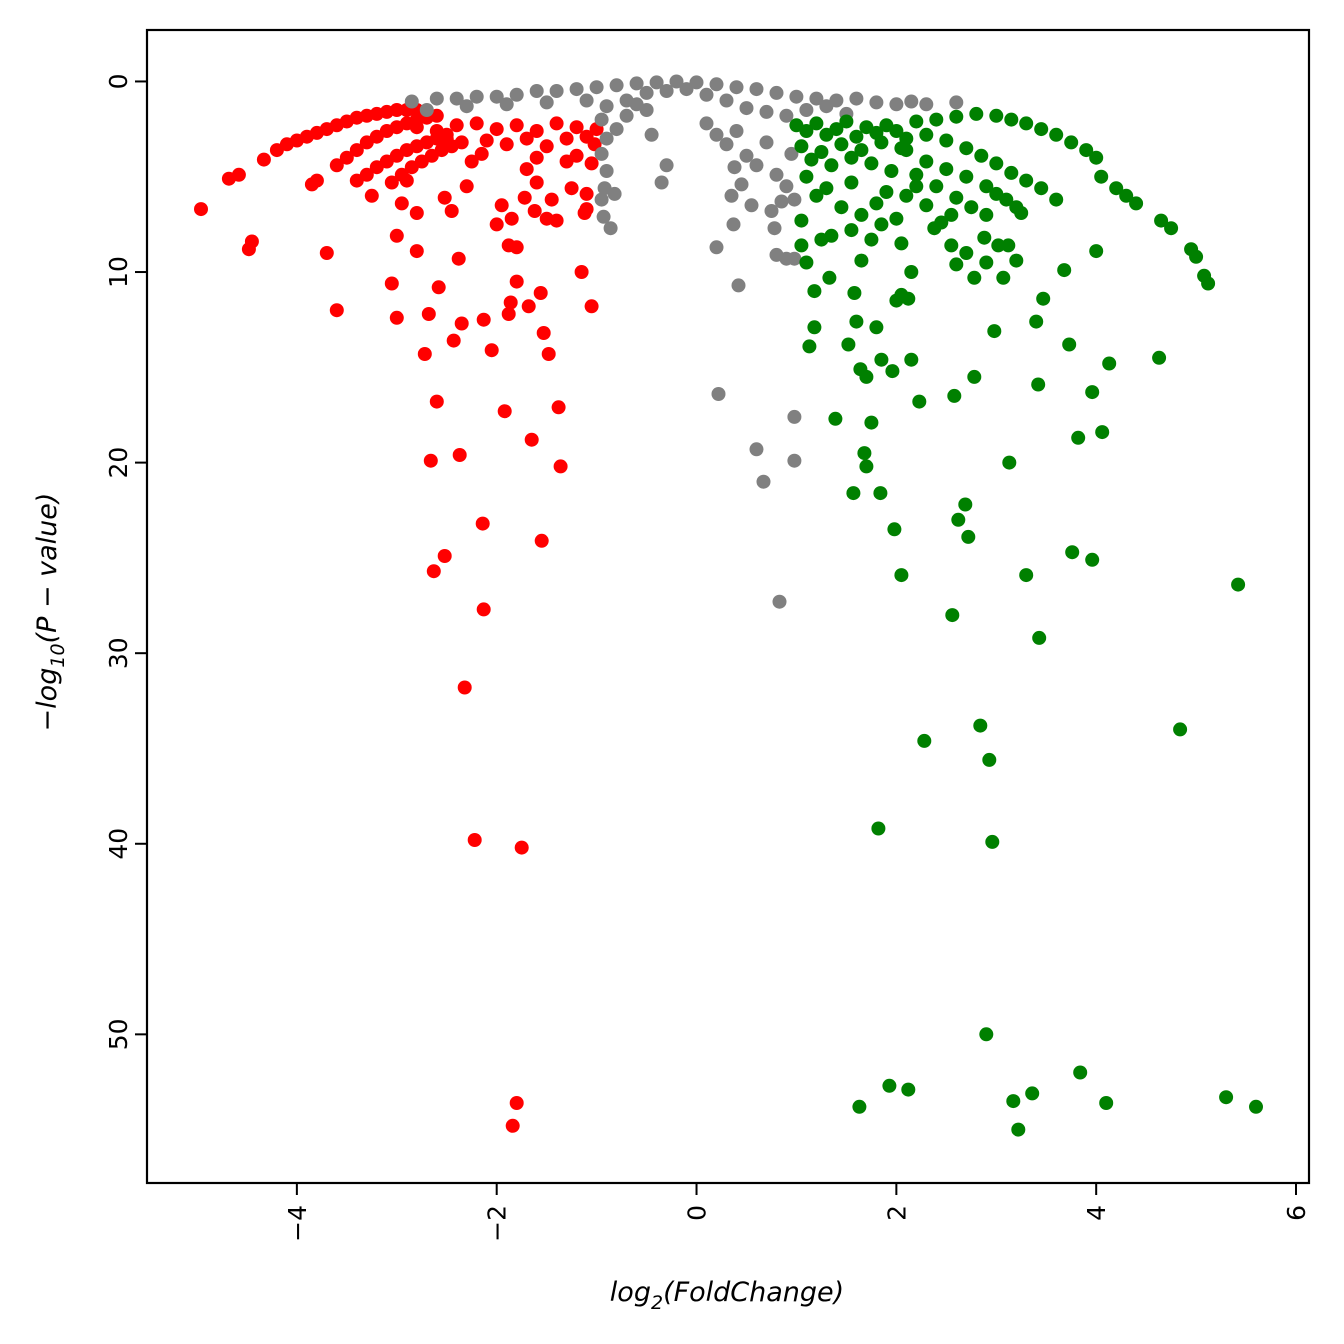 This screenshot has width=1344, height=1344. Describe the element at coordinates (118, 1034) in the screenshot. I see `y-tick-label: 50` at that location.